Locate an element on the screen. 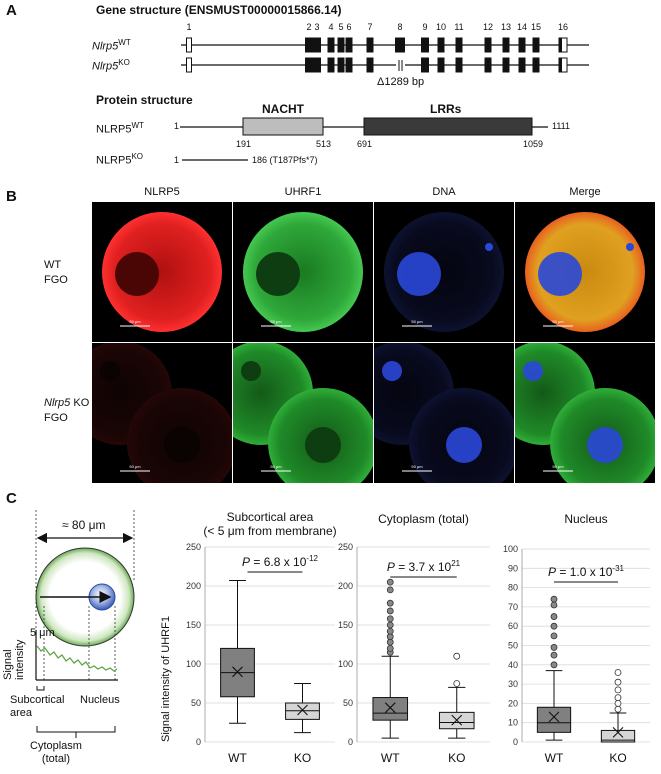  micrograph-dna-ko: 50 μm is located at coordinates (444, 413).